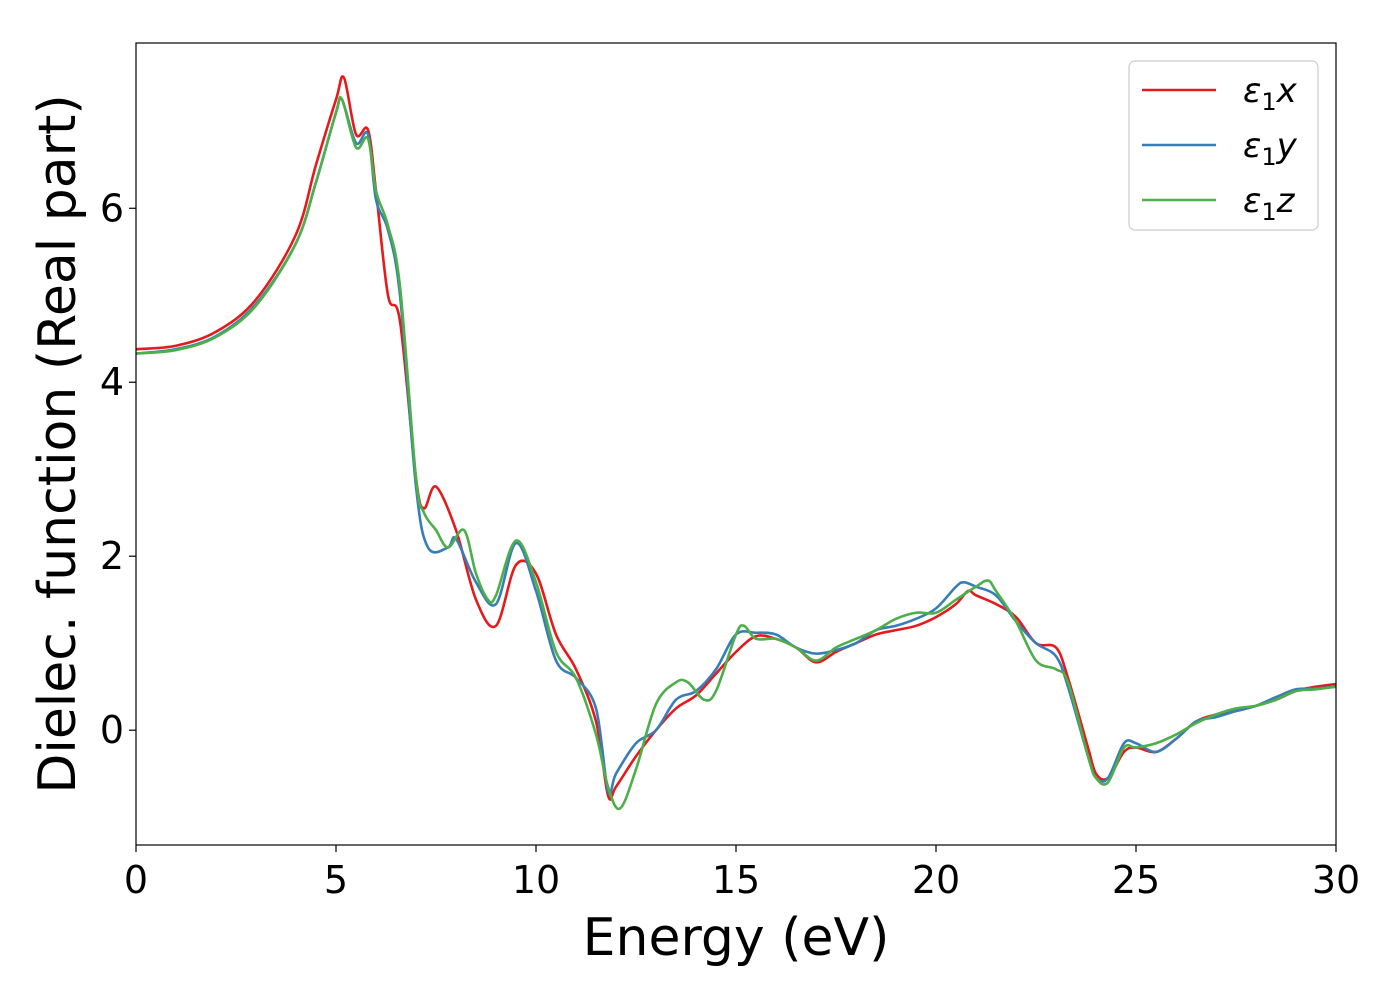 Image resolution: width=1400 pixels, height=1000 pixels. I want to click on y-tick-label: 2, so click(112, 556).